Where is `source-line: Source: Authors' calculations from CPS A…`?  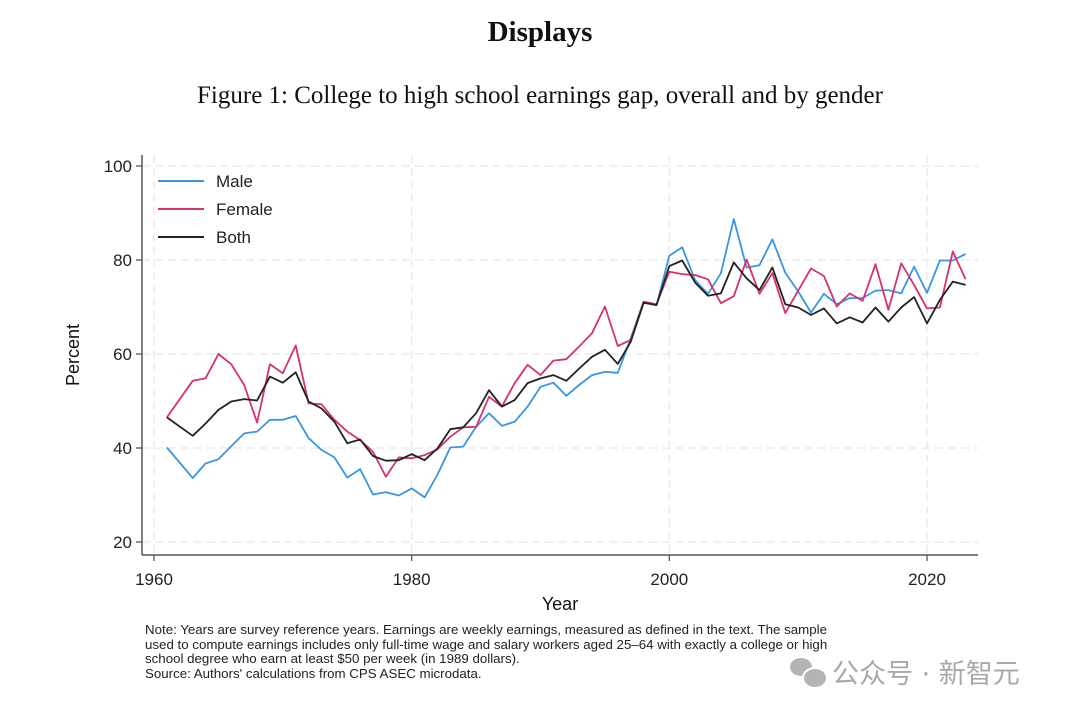
source-line: Source: Authors' calculations from CPS A… is located at coordinates (313, 673).